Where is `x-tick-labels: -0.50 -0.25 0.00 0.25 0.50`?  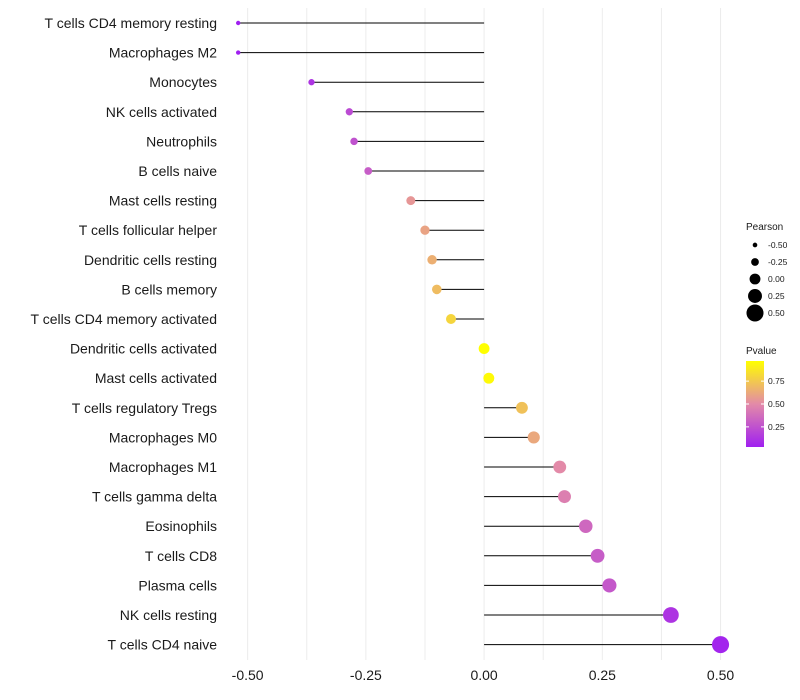 x-tick-labels: -0.50 -0.25 0.00 0.25 0.50 is located at coordinates (483, 675).